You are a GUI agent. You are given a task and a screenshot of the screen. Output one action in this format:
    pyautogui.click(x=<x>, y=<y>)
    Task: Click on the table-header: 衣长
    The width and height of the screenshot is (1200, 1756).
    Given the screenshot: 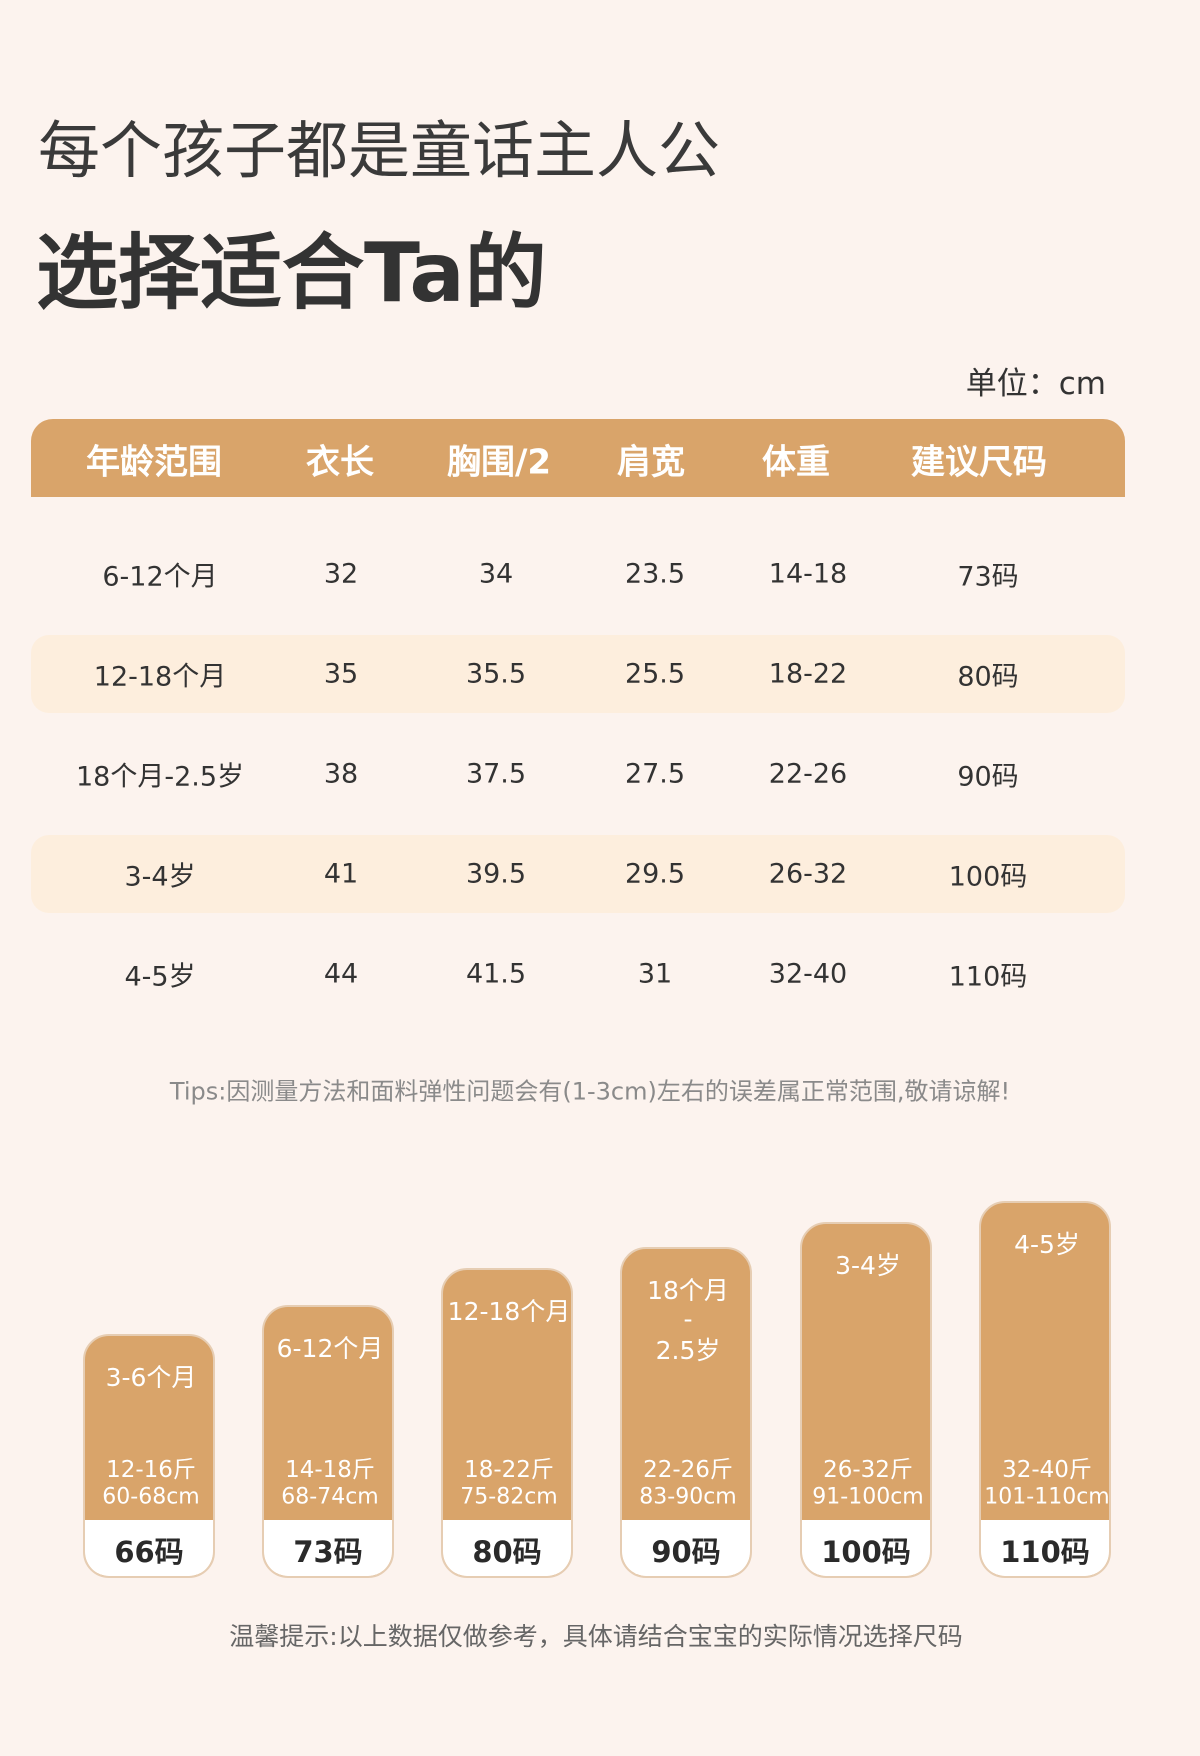 What is the action you would take?
    pyautogui.click(x=340, y=462)
    